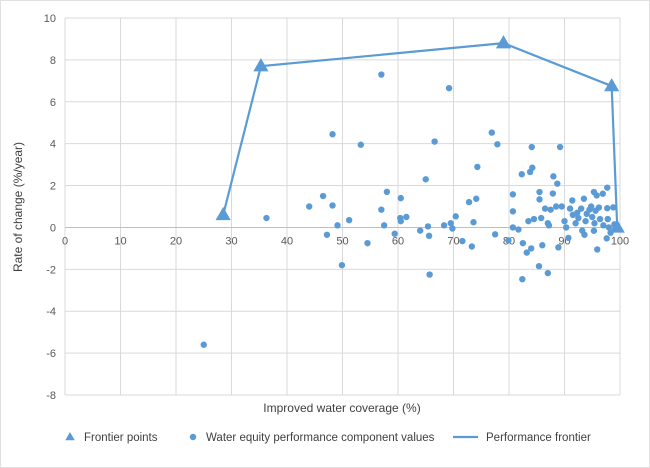  I want to click on x-axis-title: Improved water coverage (%), so click(341, 408).